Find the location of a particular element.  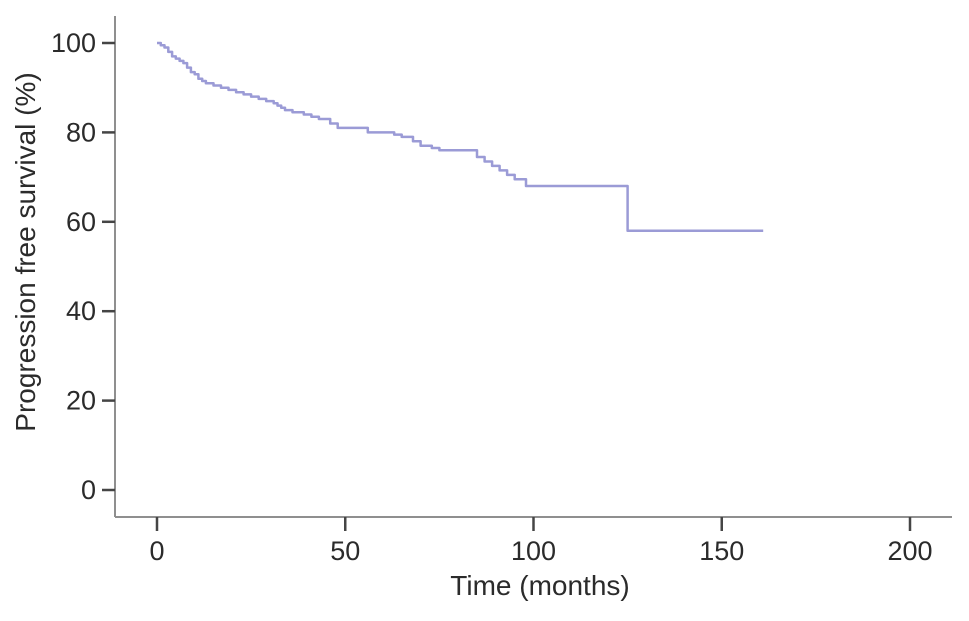

y-tick-label: 100 is located at coordinates (73, 43).